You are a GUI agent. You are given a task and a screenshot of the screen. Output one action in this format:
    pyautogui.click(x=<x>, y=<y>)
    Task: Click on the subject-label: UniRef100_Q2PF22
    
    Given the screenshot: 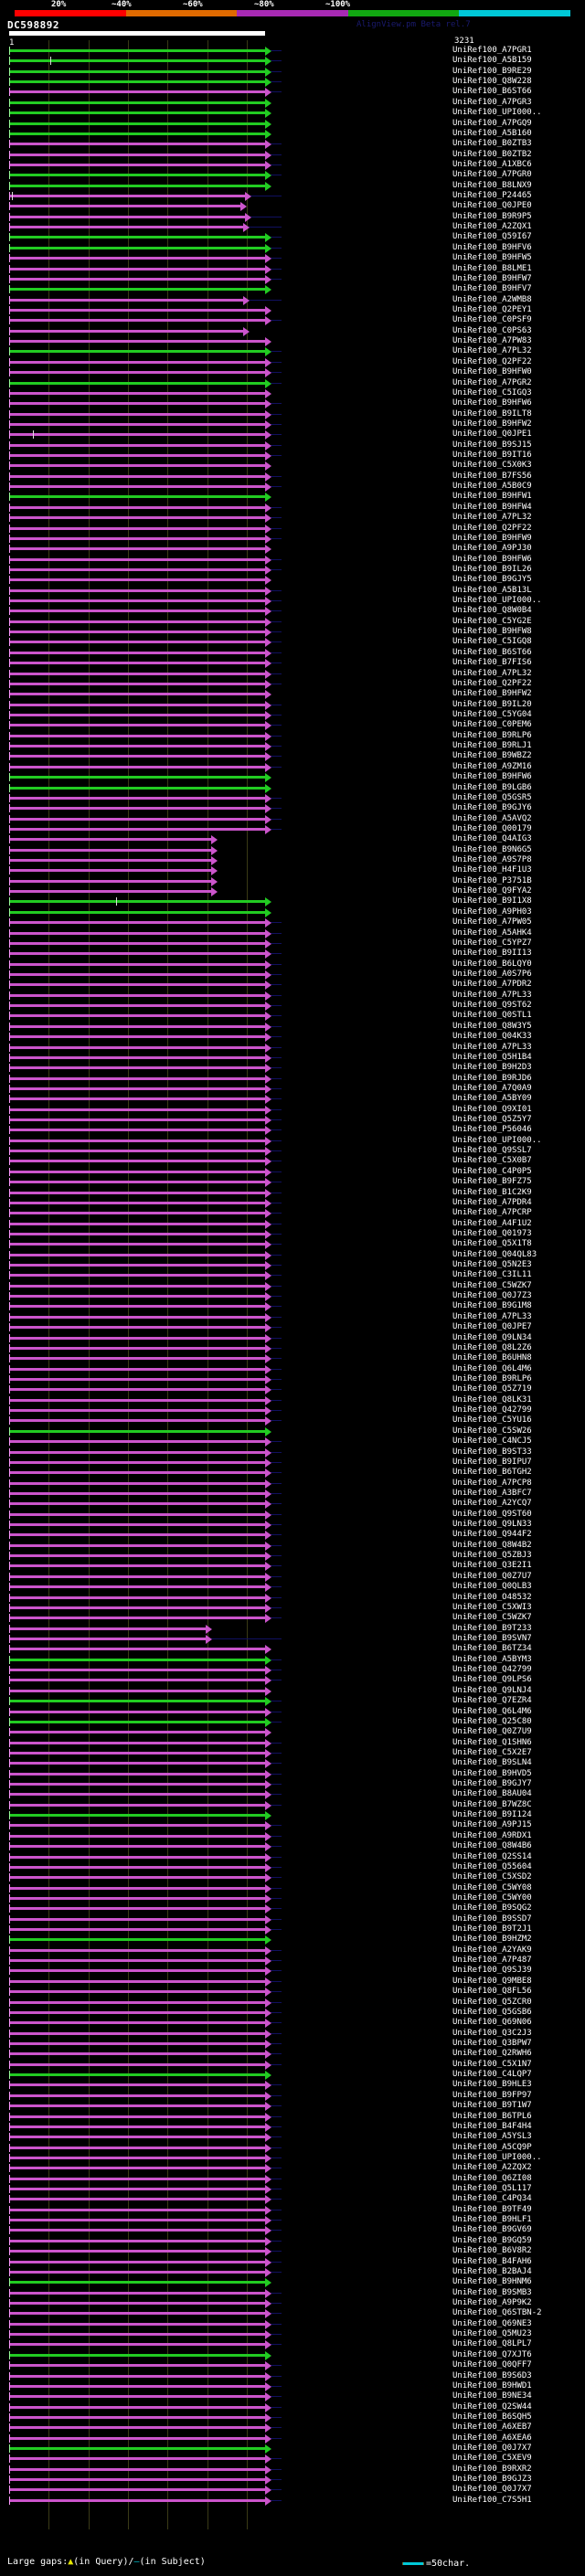 What is the action you would take?
    pyautogui.click(x=492, y=361)
    